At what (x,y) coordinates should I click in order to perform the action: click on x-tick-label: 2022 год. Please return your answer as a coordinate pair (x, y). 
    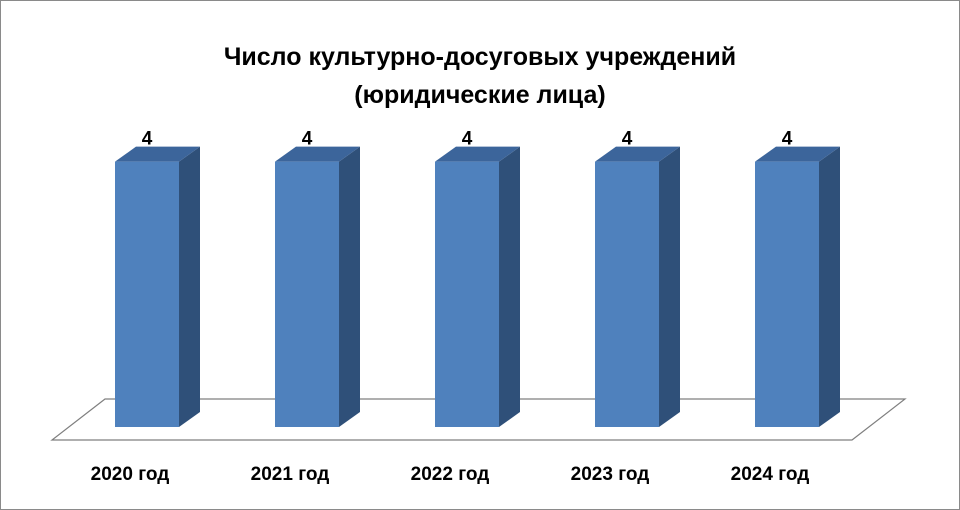
    Looking at the image, I should click on (450, 474).